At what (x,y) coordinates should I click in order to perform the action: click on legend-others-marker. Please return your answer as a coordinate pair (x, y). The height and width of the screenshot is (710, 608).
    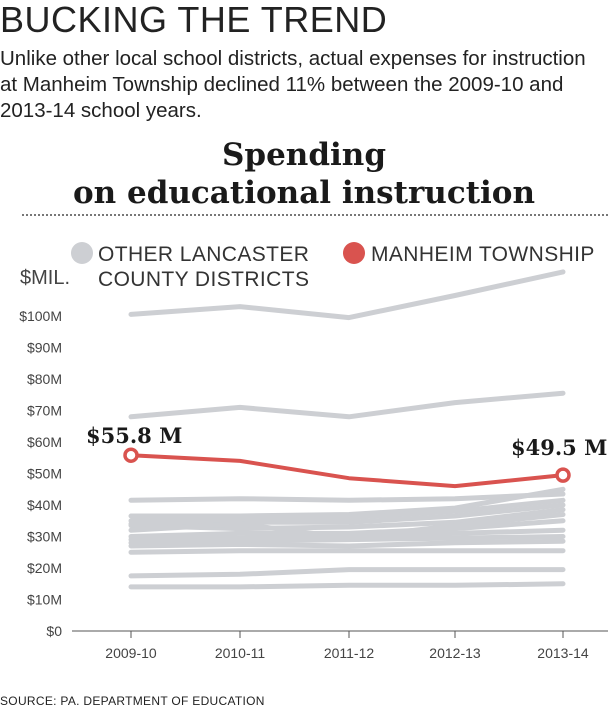
    Looking at the image, I should click on (82, 253).